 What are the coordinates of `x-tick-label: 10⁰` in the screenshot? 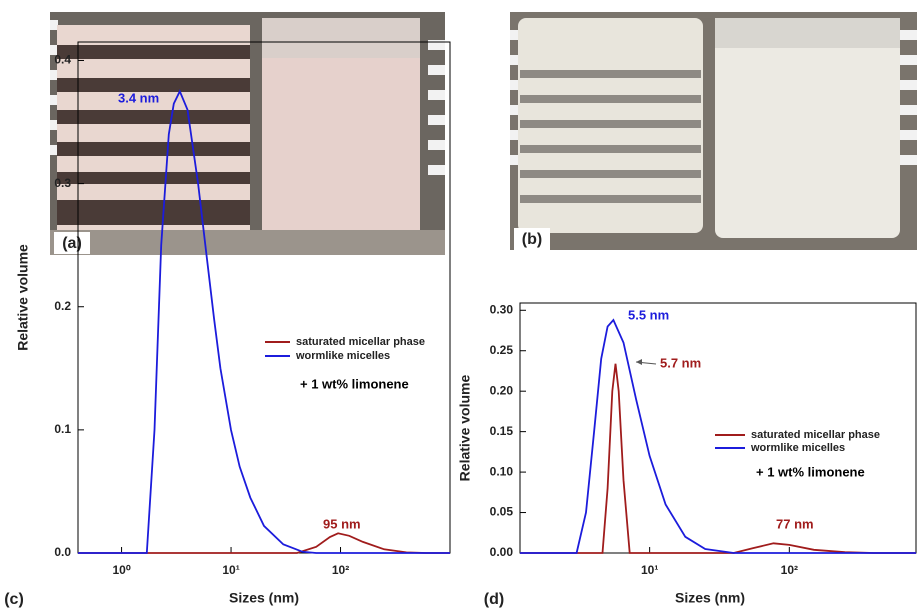 It's located at (121, 570).